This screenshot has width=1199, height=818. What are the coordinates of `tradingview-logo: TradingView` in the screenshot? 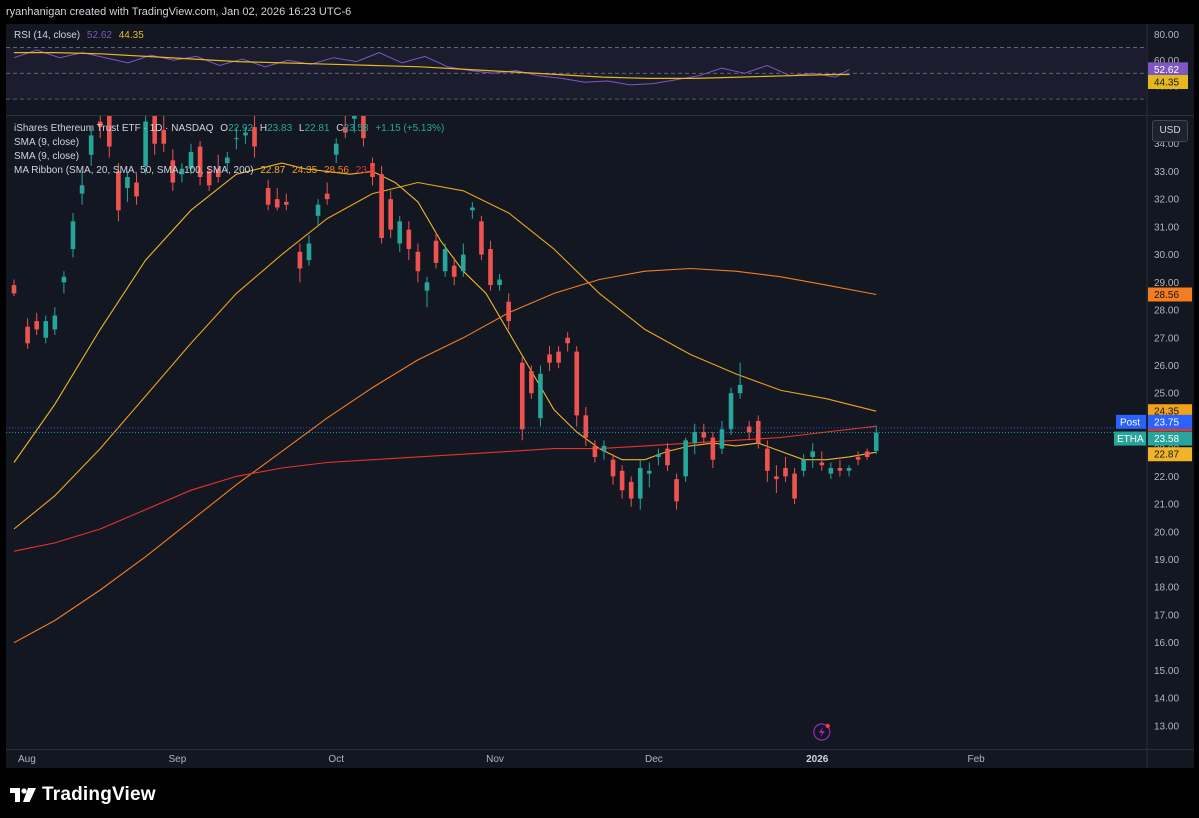 It's located at (83, 795).